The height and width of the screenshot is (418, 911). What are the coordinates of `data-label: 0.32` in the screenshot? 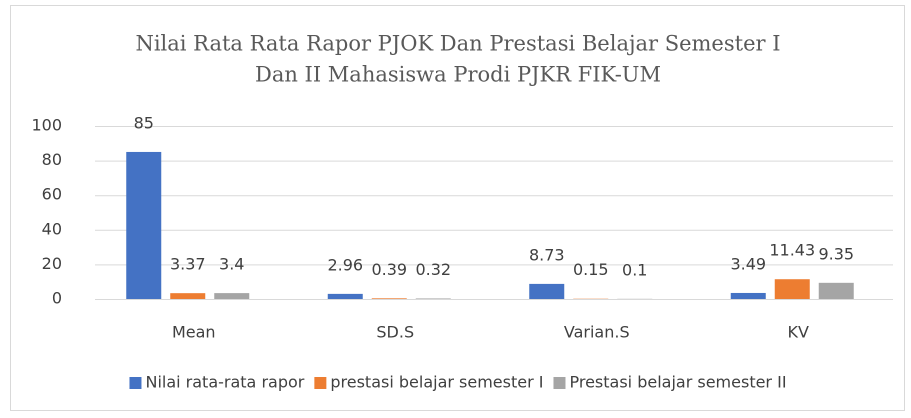 It's located at (433, 269).